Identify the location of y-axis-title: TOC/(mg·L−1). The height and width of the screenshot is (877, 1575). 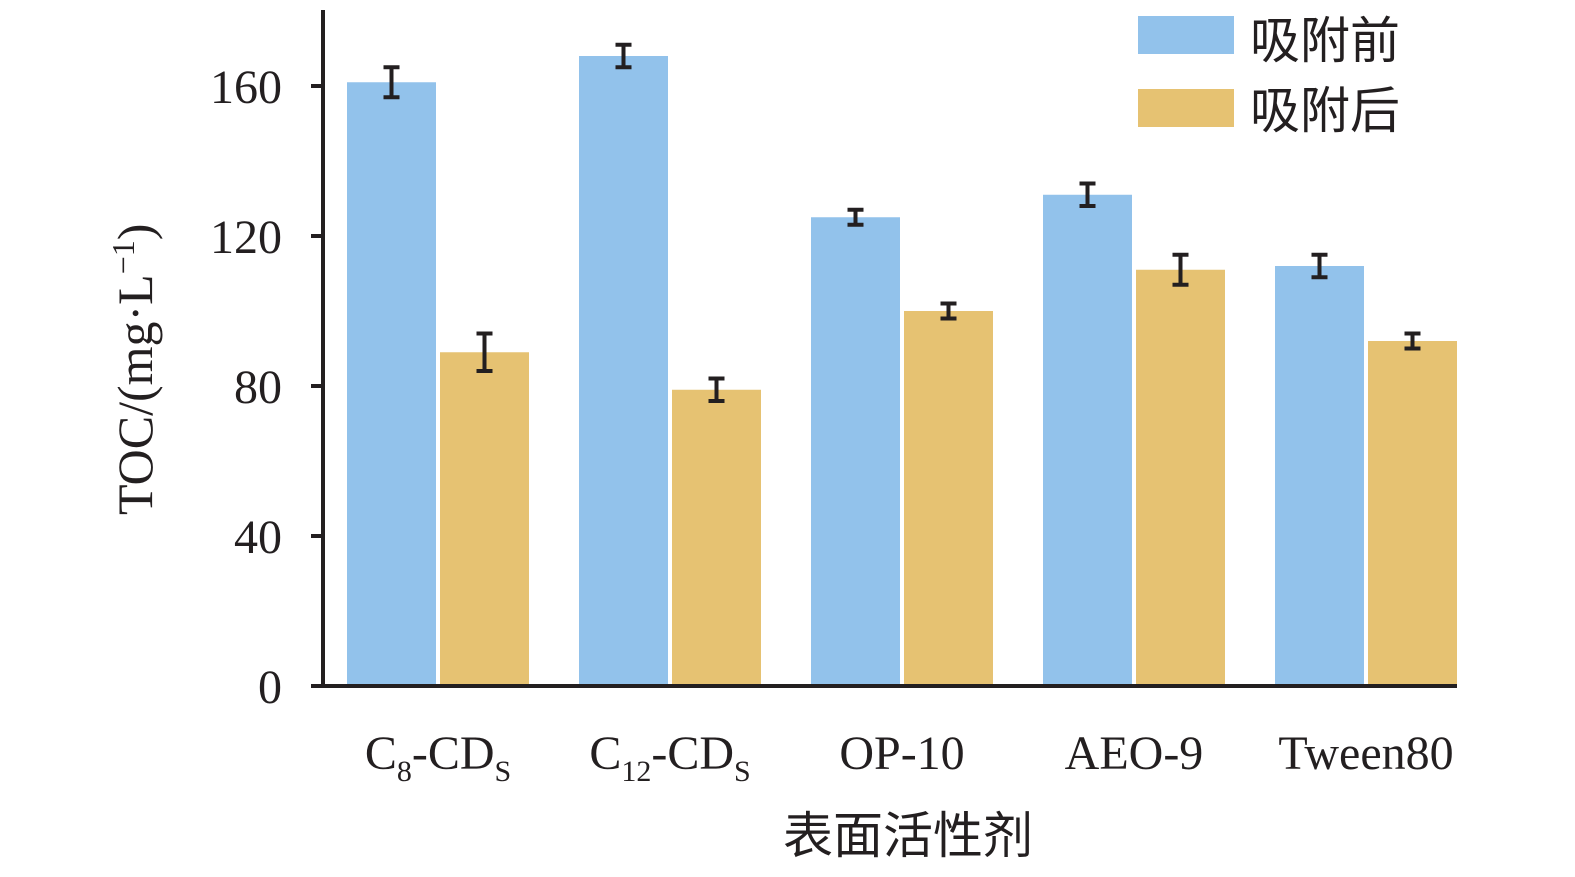
(134, 369).